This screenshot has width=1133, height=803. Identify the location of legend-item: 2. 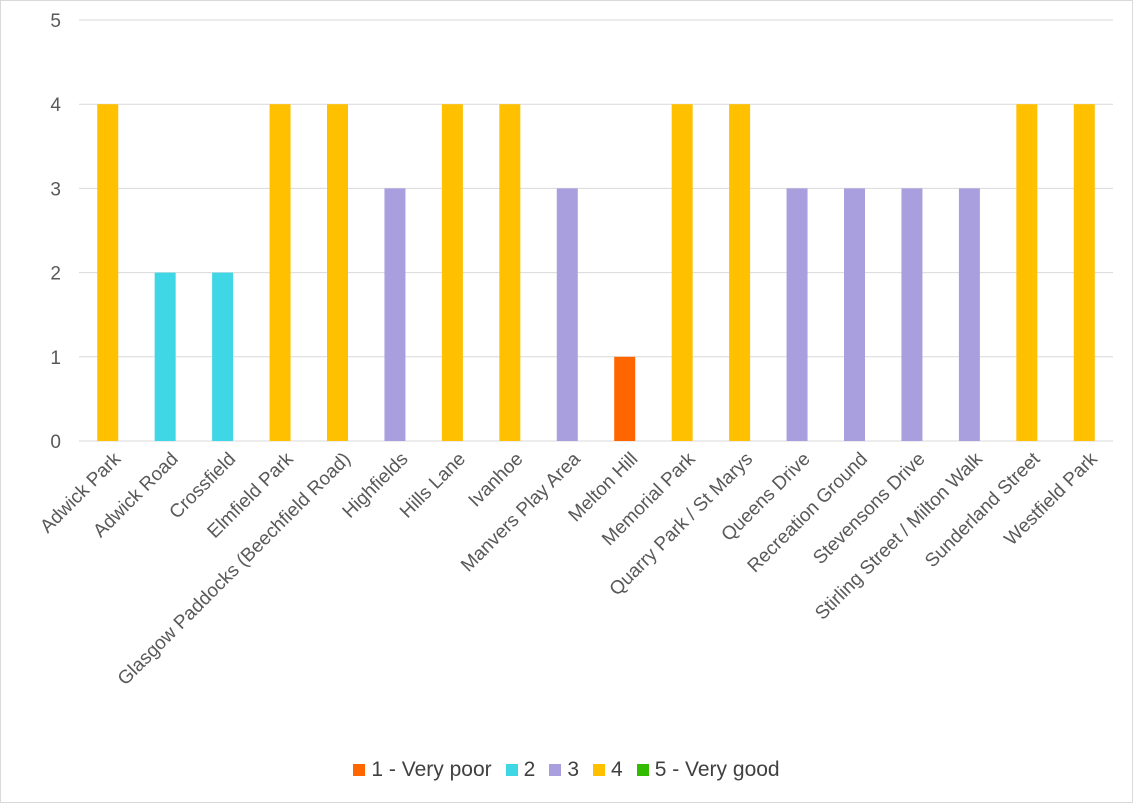
(520, 770).